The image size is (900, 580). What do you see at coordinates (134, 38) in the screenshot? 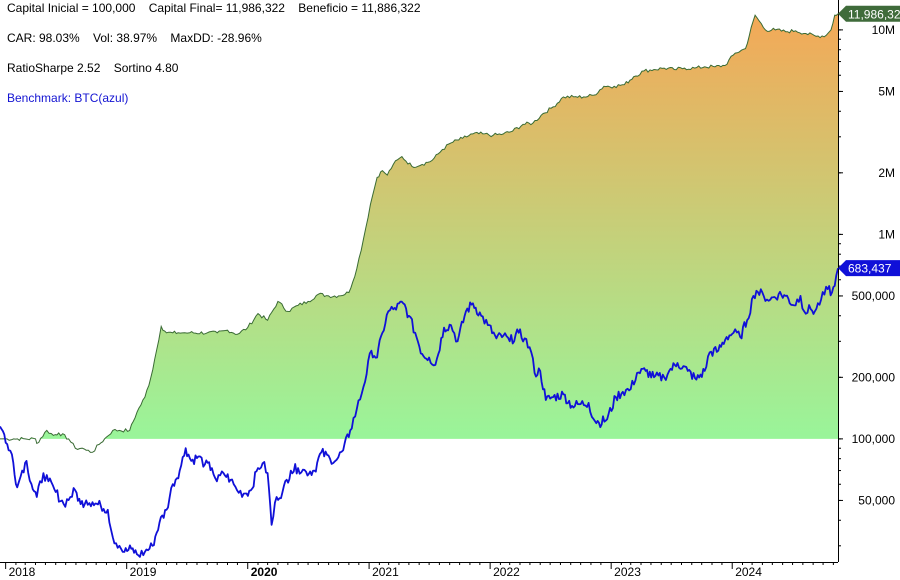
I see `stats-car-line: CAR: 98.03% Vol: 38.97% MaxDD: -28.96%` at bounding box center [134, 38].